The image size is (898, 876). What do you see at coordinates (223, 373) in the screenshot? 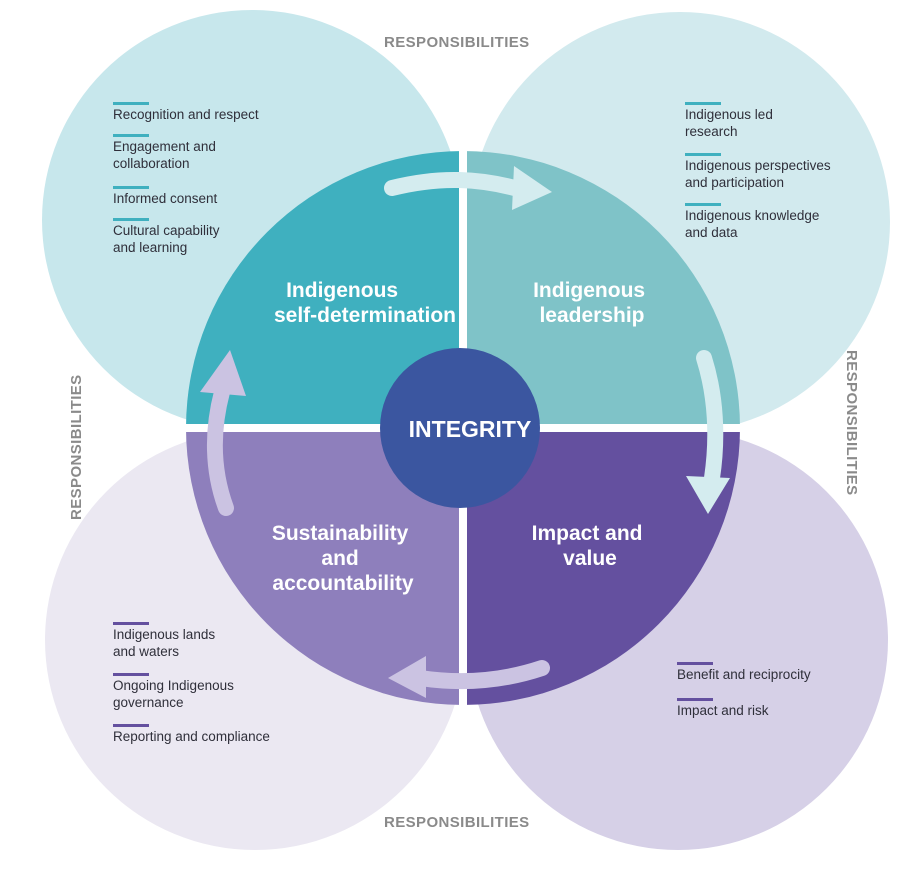
I see `arrow-left-head-icon` at bounding box center [223, 373].